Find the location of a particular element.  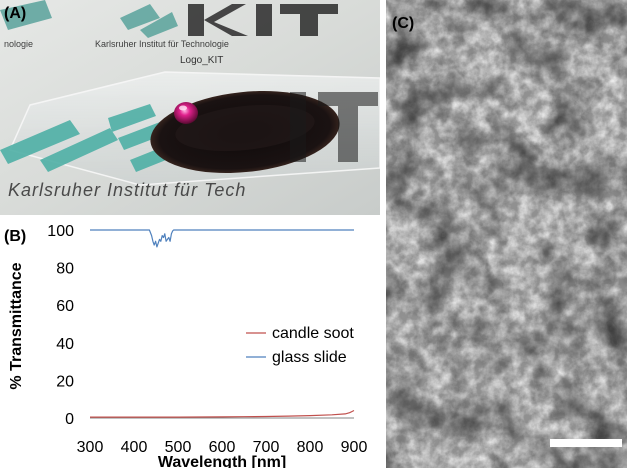

photo-institute-text-top: Karlsruher Institut für Technologie is located at coordinates (162, 44).